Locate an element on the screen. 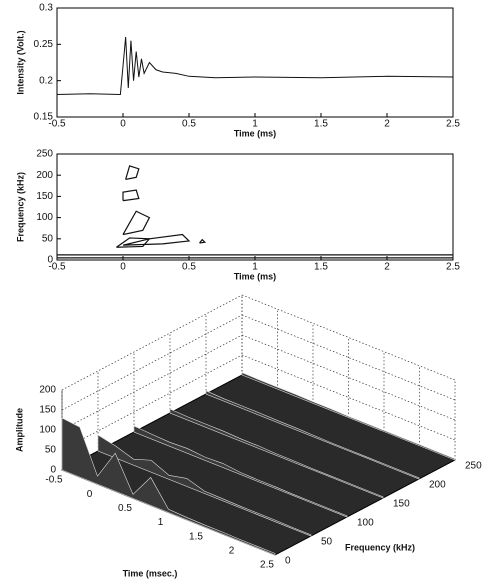 The width and height of the screenshot is (486, 583). amplitude-tick-label: 150 is located at coordinates (47, 410).